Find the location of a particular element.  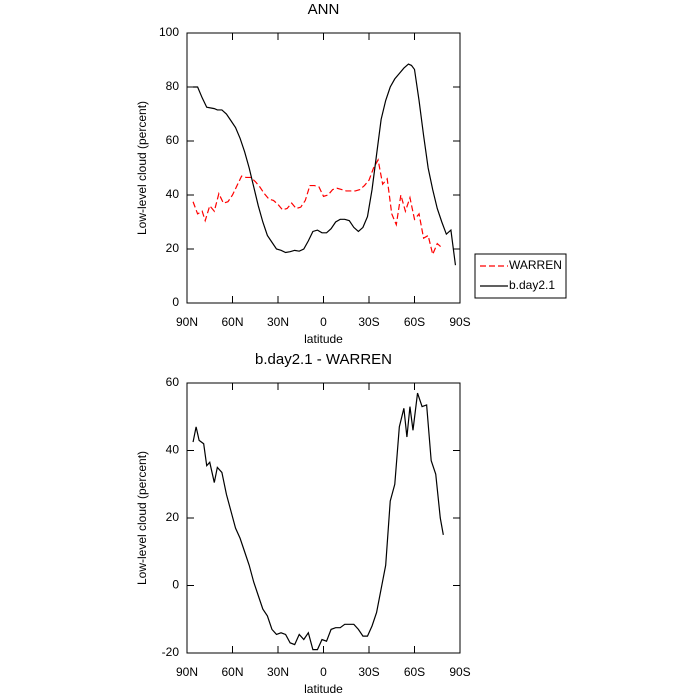

legend-label: b.day2.1 is located at coordinates (532, 285).